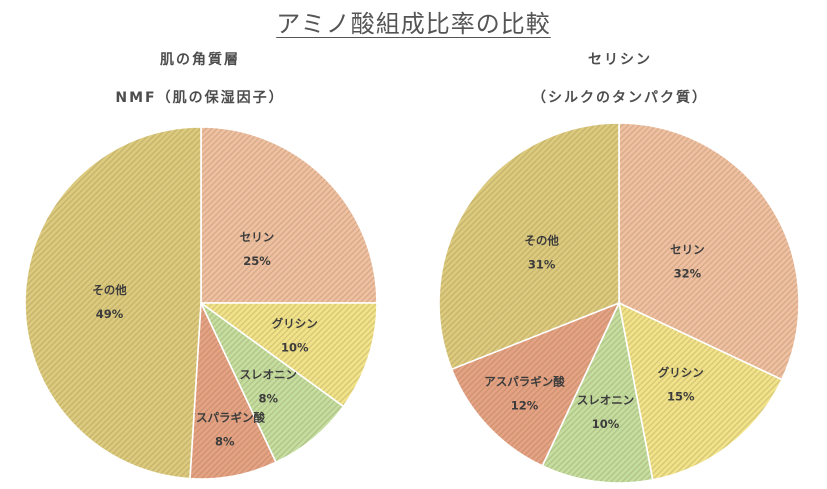  I want to click on chart-main-title-text: アミノ酸組成比率の比較, so click(413, 24).